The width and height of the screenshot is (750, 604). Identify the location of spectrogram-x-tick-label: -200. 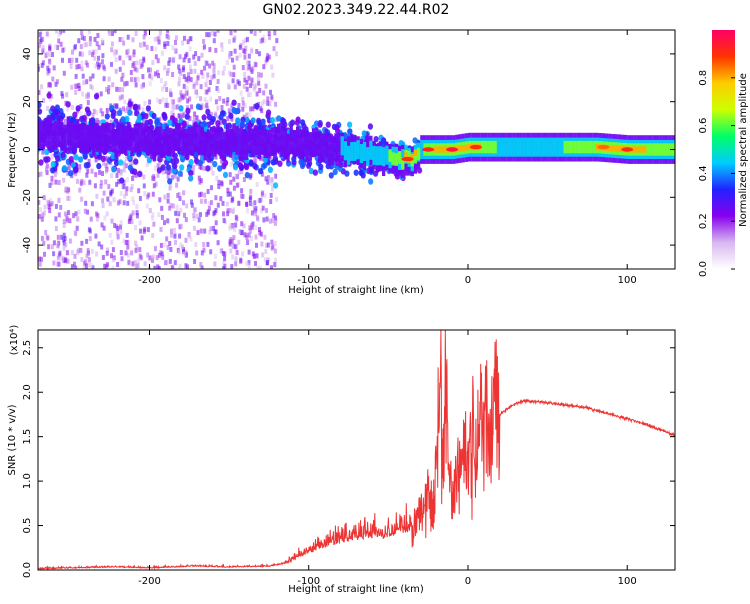
(149, 280).